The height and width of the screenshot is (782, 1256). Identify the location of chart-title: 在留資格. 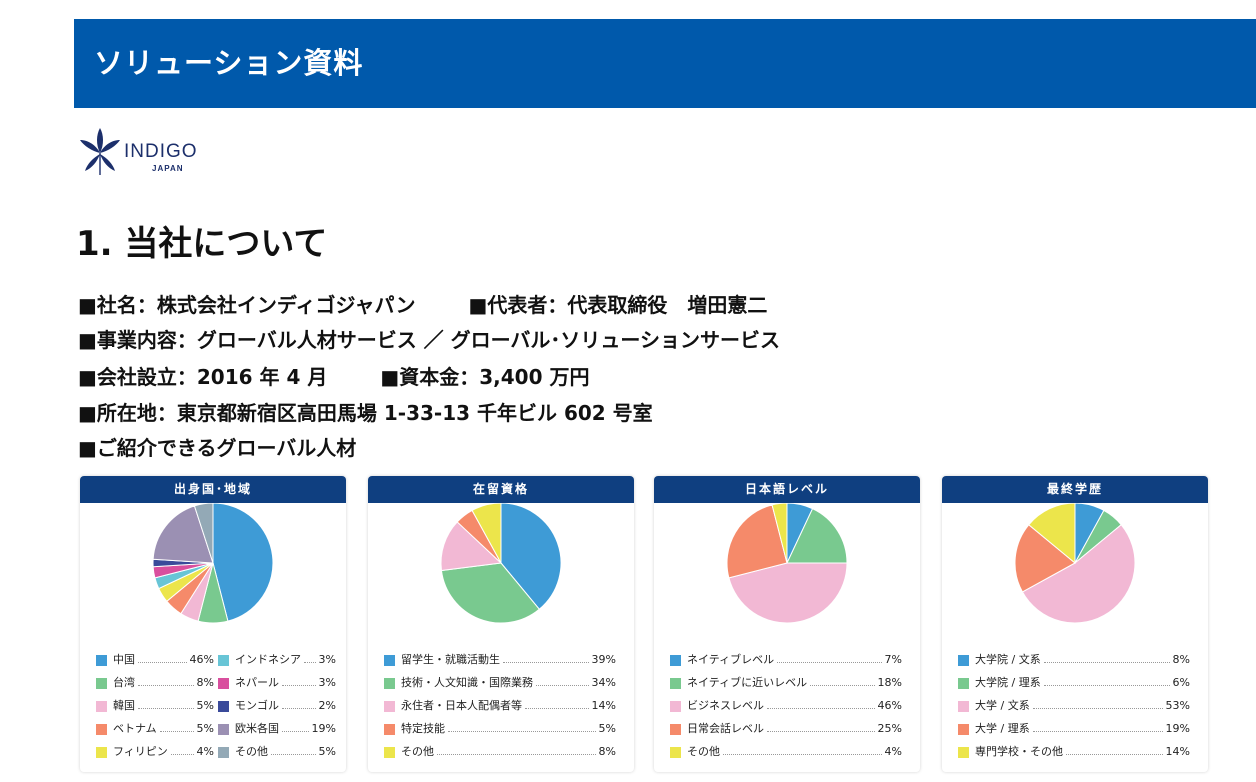
(501, 489).